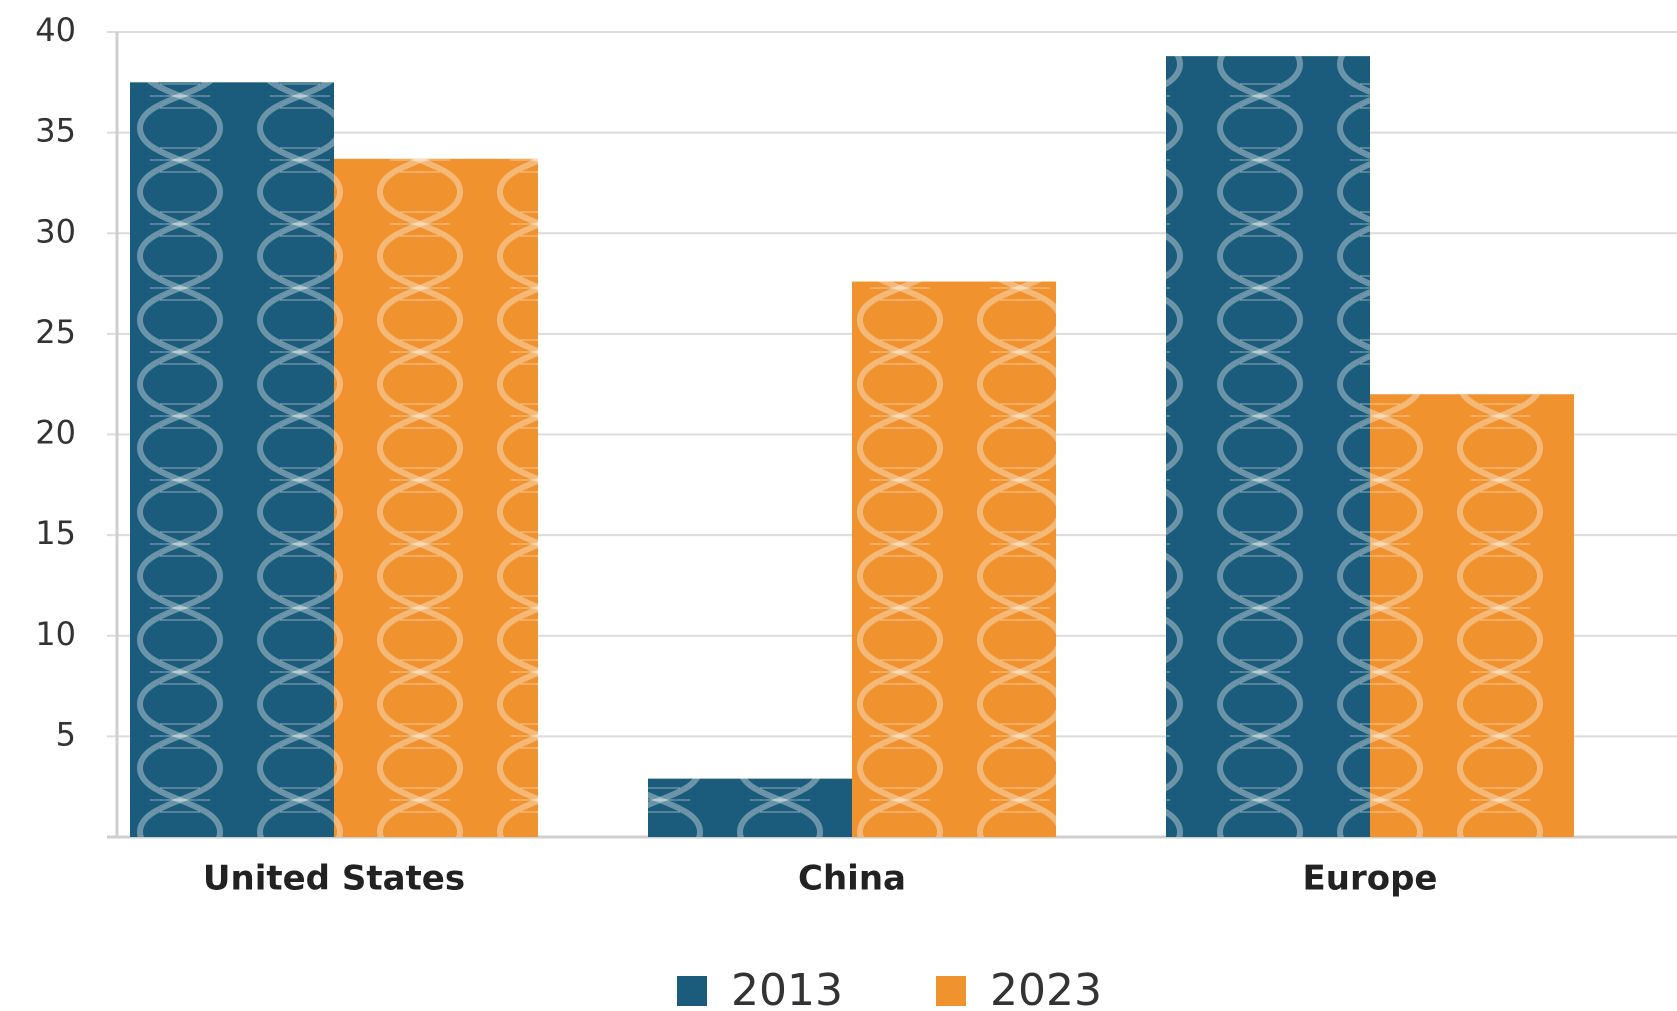 This screenshot has width=1677, height=1011. I want to click on y-tick-label: 20, so click(55, 433).